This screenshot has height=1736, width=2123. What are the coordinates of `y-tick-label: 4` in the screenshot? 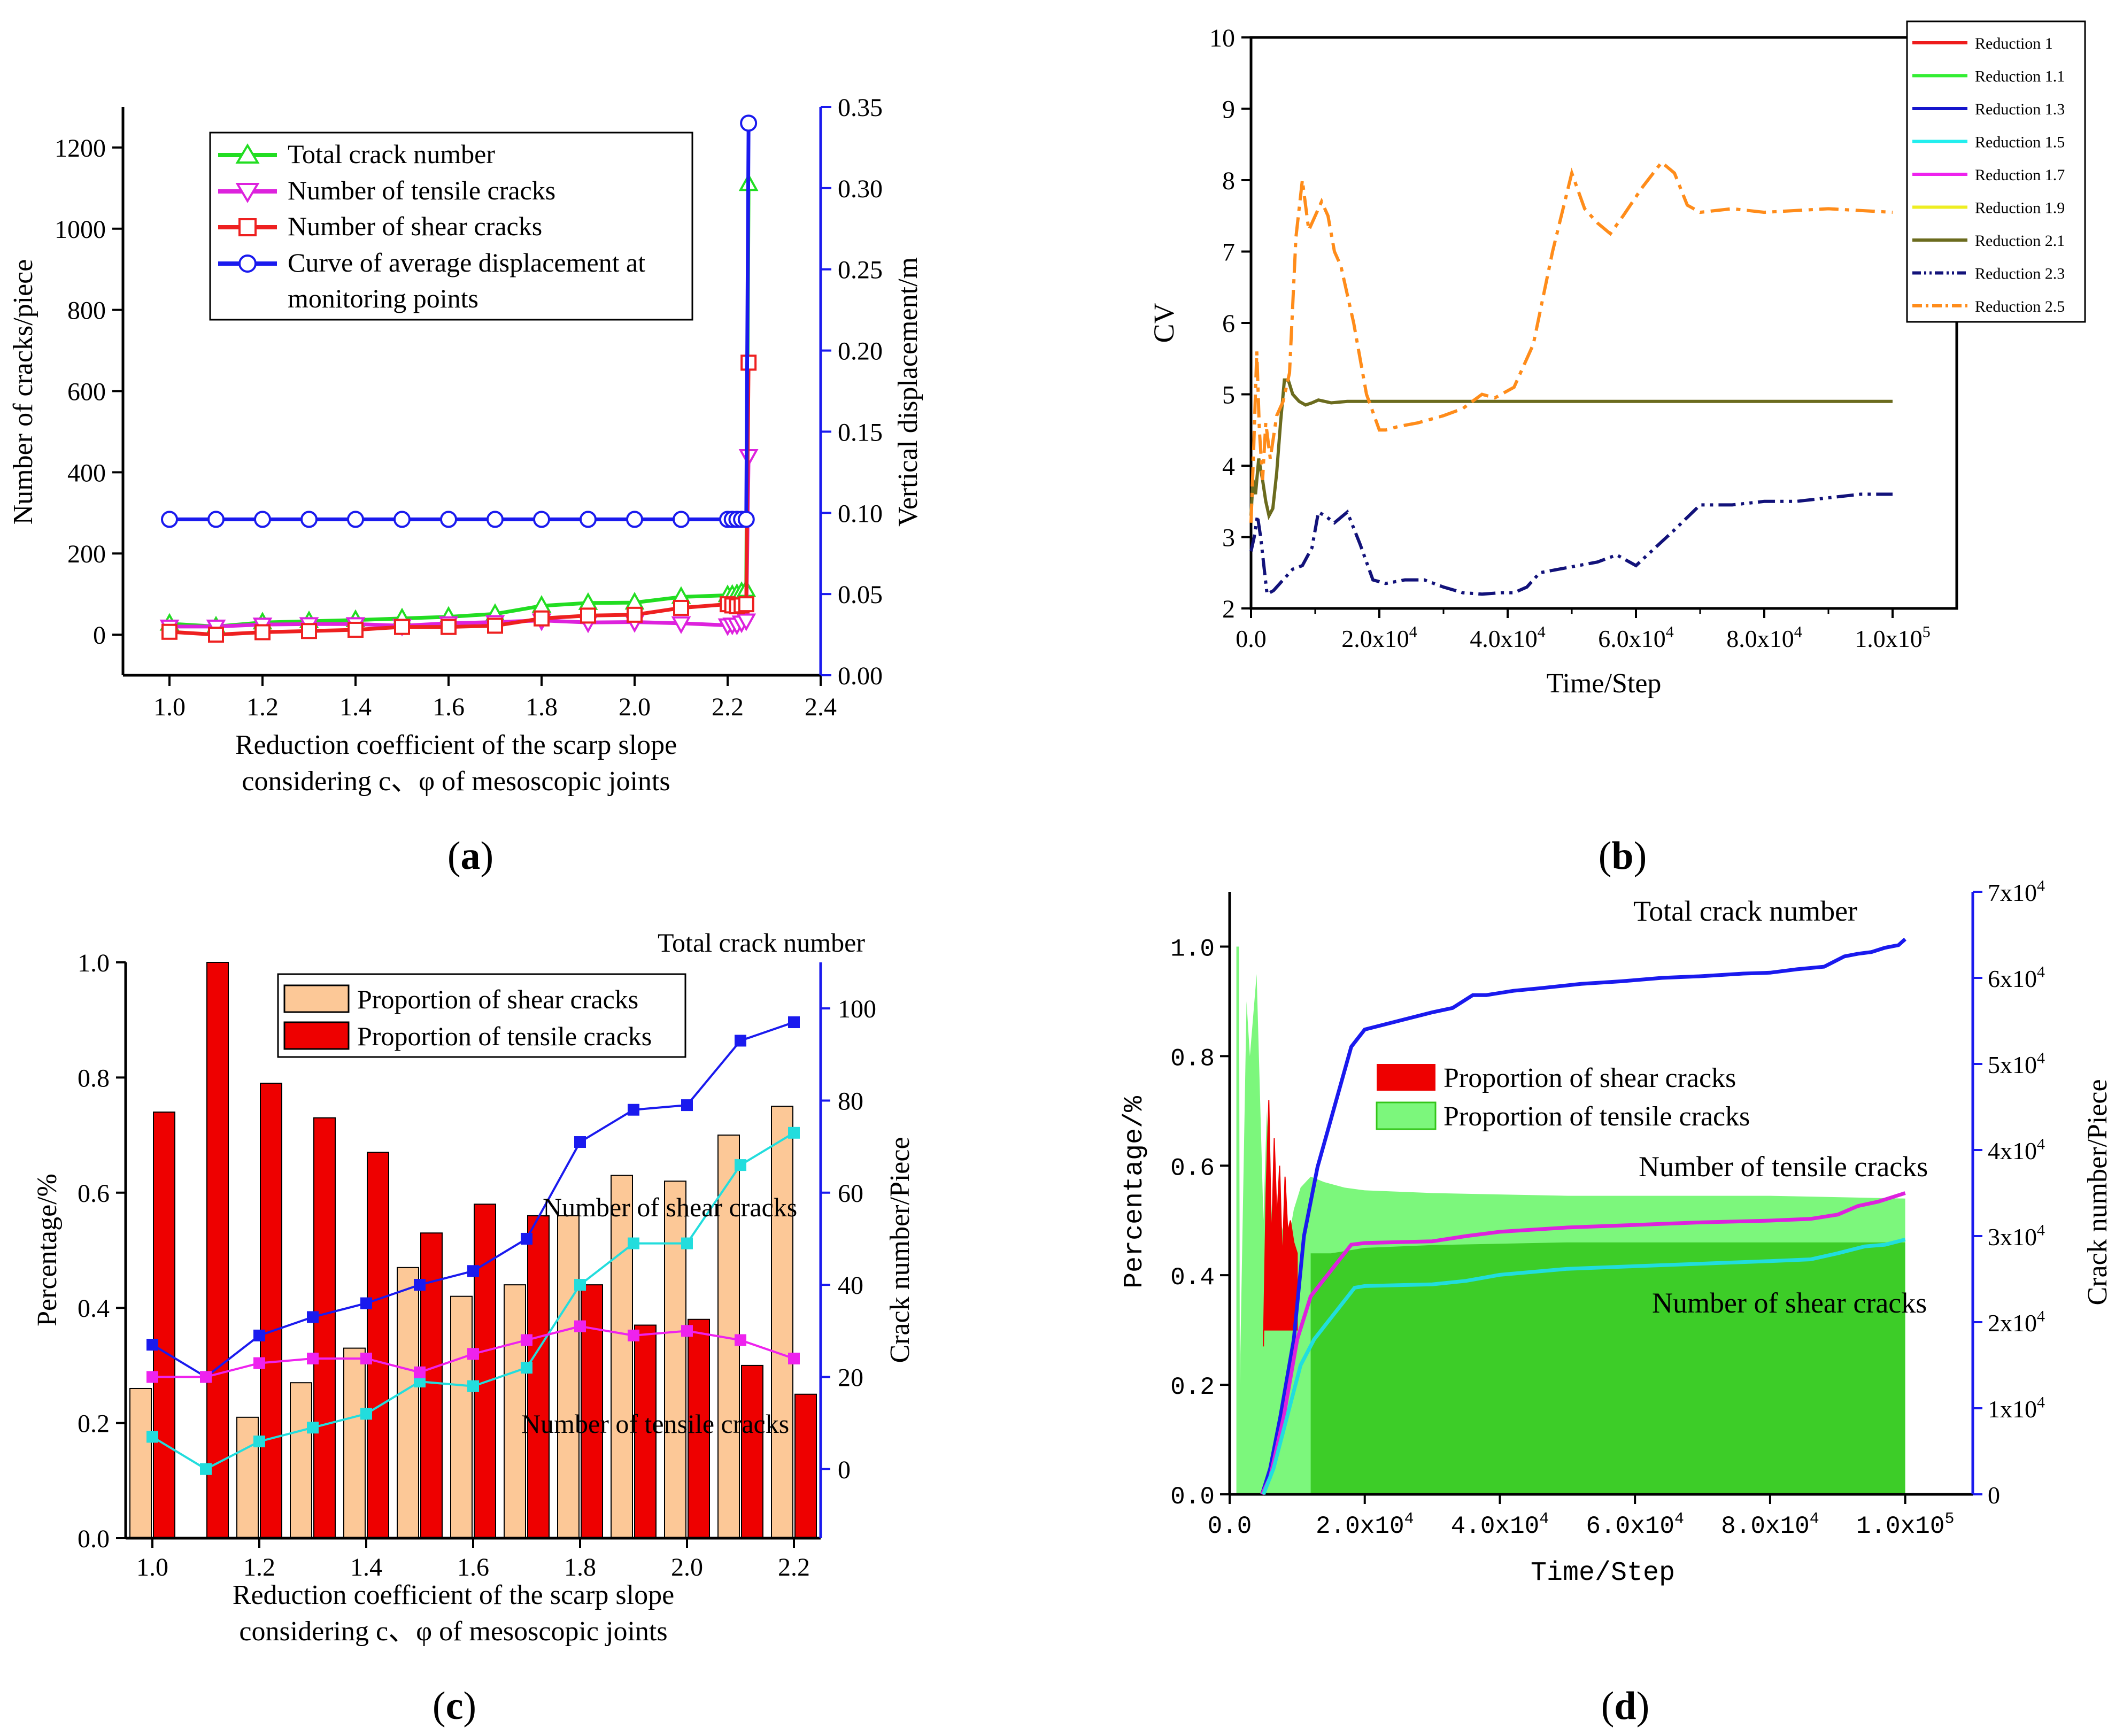 It's located at (1228, 466).